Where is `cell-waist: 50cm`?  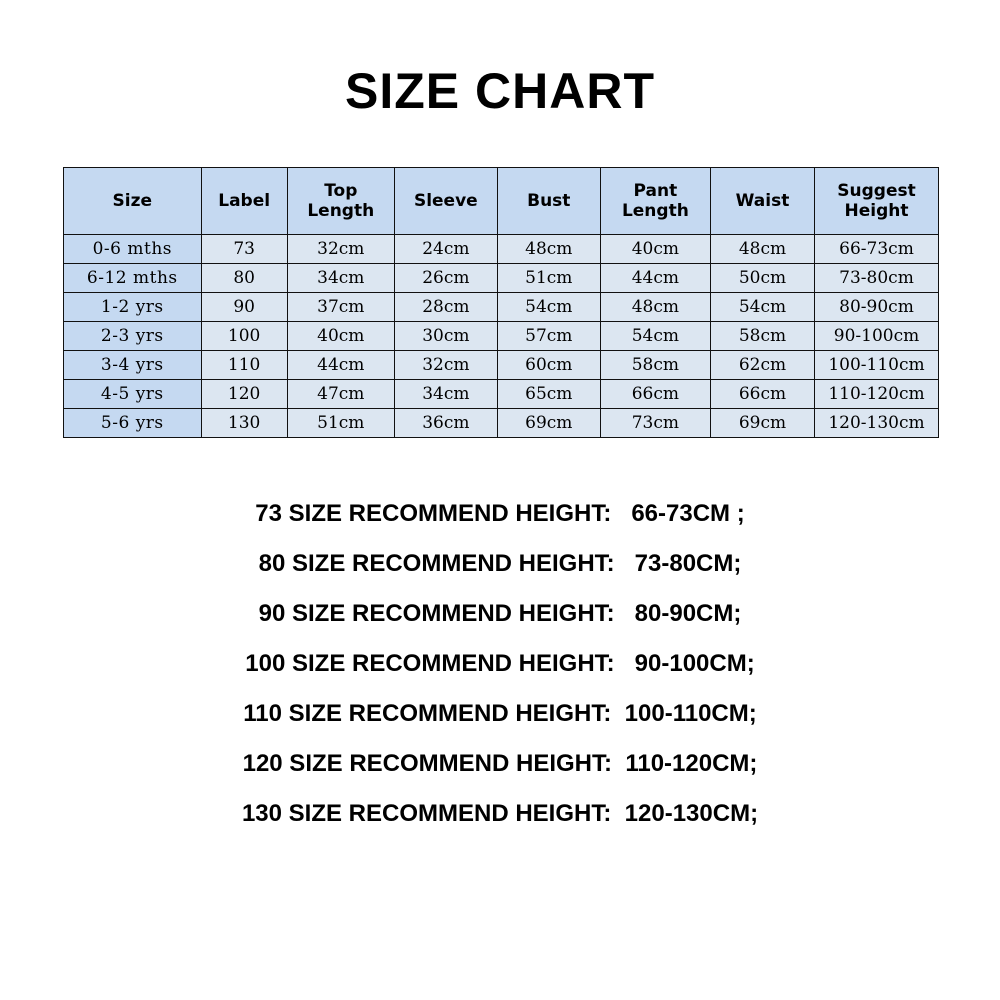 cell-waist: 50cm is located at coordinates (762, 278).